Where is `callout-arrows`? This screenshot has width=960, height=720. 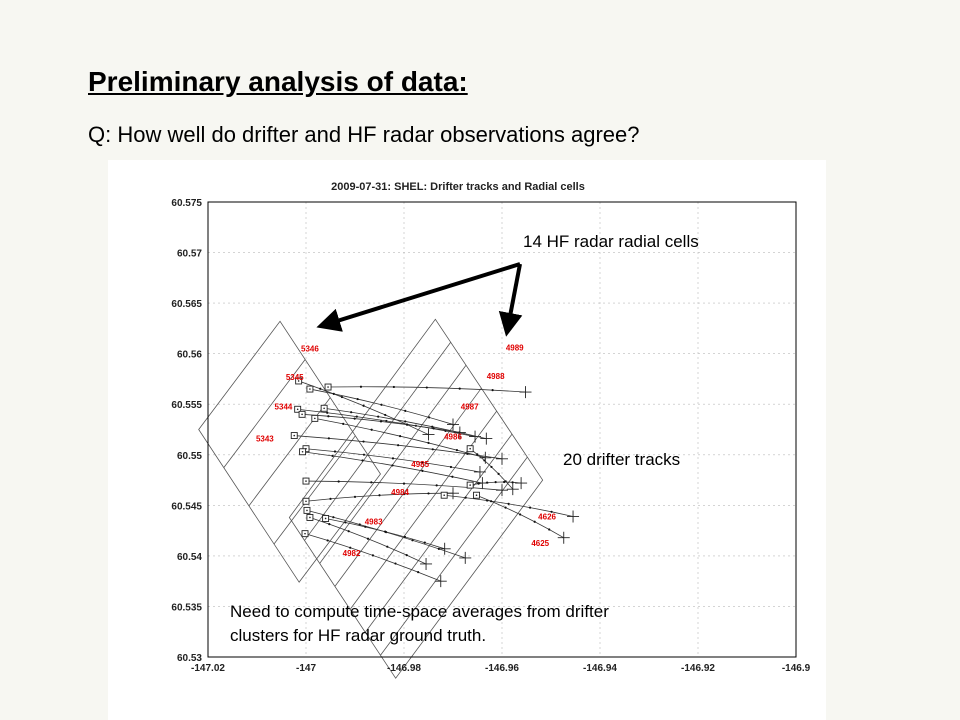
callout-arrows is located at coordinates (419, 299).